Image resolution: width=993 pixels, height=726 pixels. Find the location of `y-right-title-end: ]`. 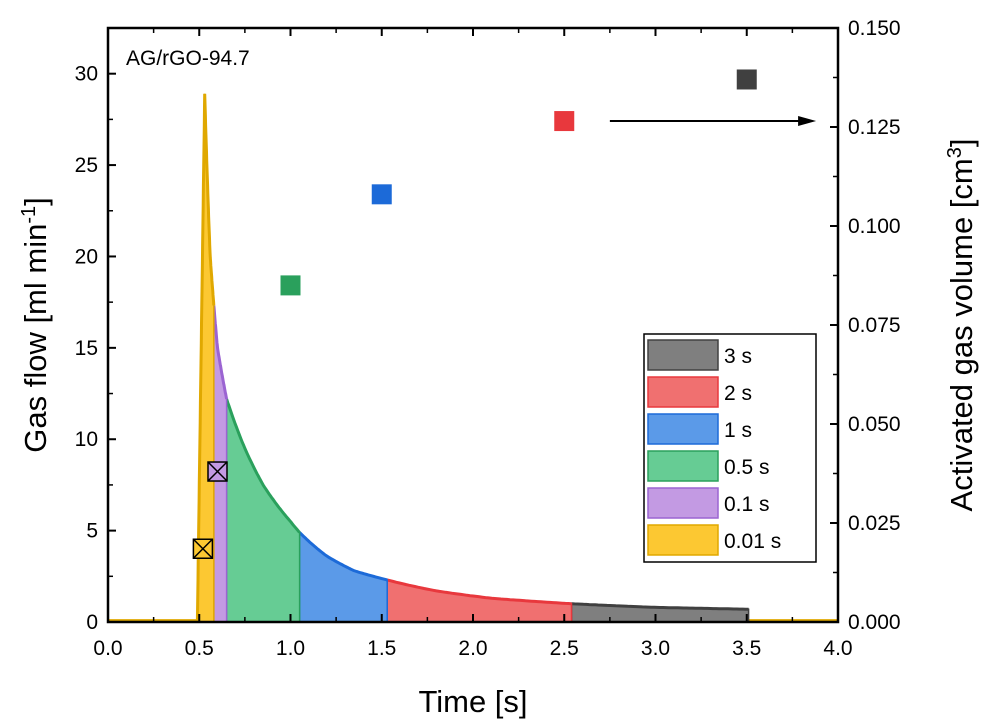

y-right-title-end: ] is located at coordinates (961, 143).